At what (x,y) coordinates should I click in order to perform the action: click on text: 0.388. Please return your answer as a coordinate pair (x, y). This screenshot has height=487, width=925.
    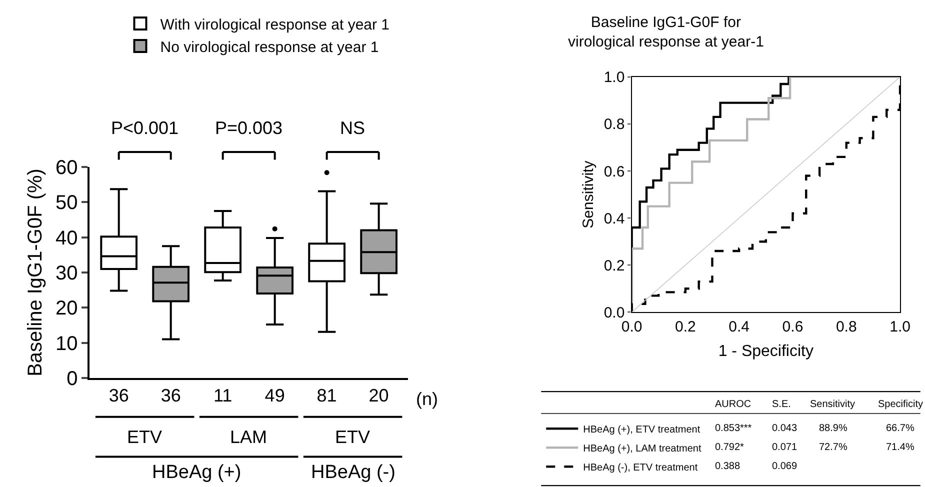
    Looking at the image, I should click on (727, 466).